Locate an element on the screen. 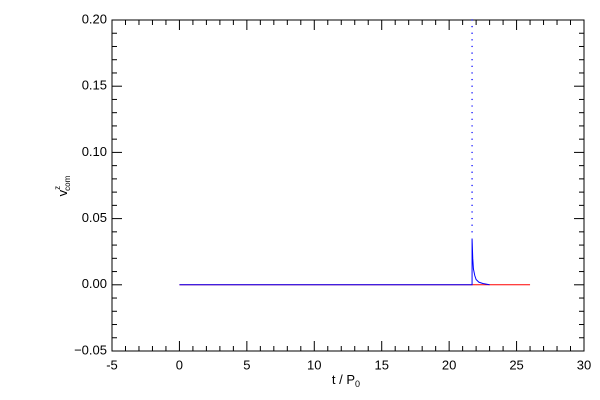 The height and width of the screenshot is (400, 600). y-tick-label: 0.20 is located at coordinates (94, 18).